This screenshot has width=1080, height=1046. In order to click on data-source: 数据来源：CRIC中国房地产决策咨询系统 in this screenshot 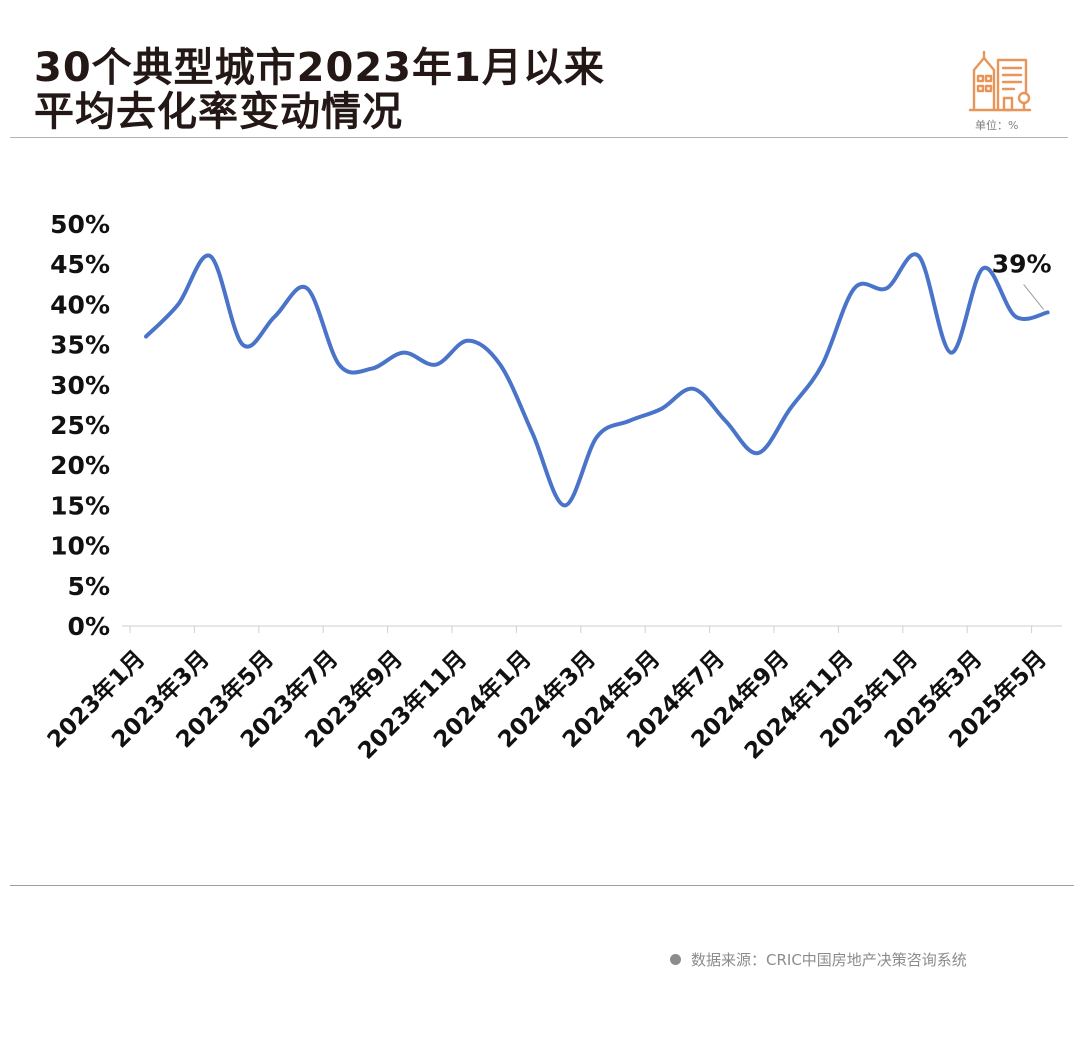, I will do `click(818, 959)`.